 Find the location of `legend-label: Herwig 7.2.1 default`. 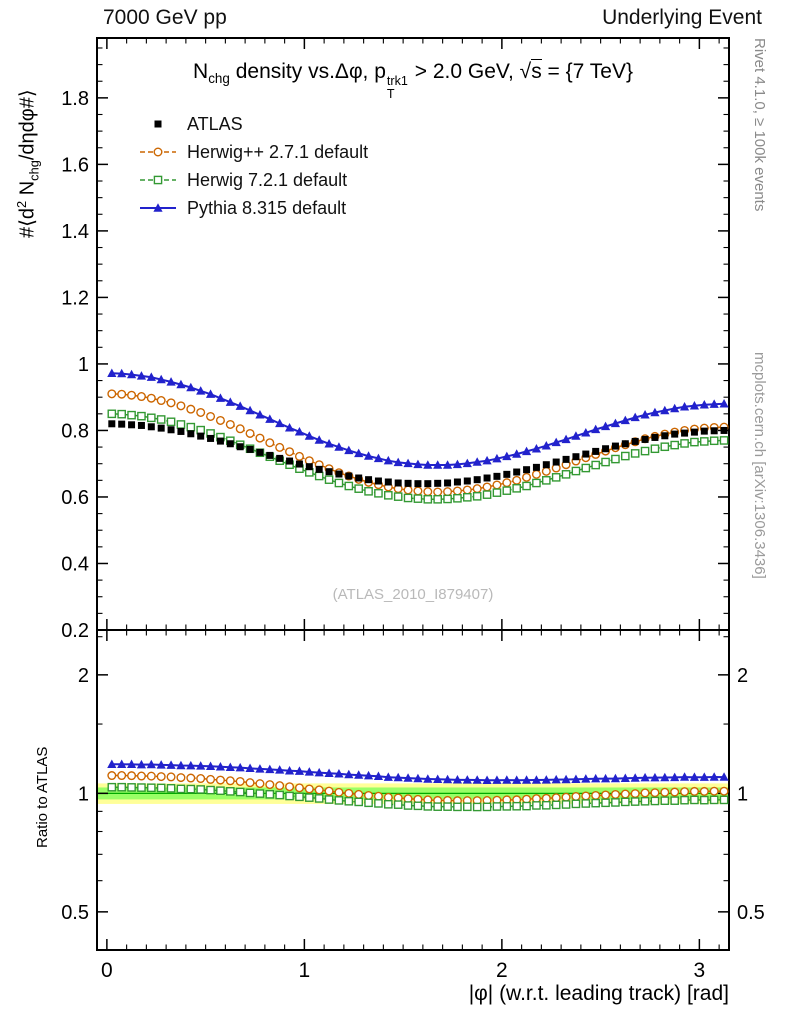

legend-label: Herwig 7.2.1 default is located at coordinates (267, 179).